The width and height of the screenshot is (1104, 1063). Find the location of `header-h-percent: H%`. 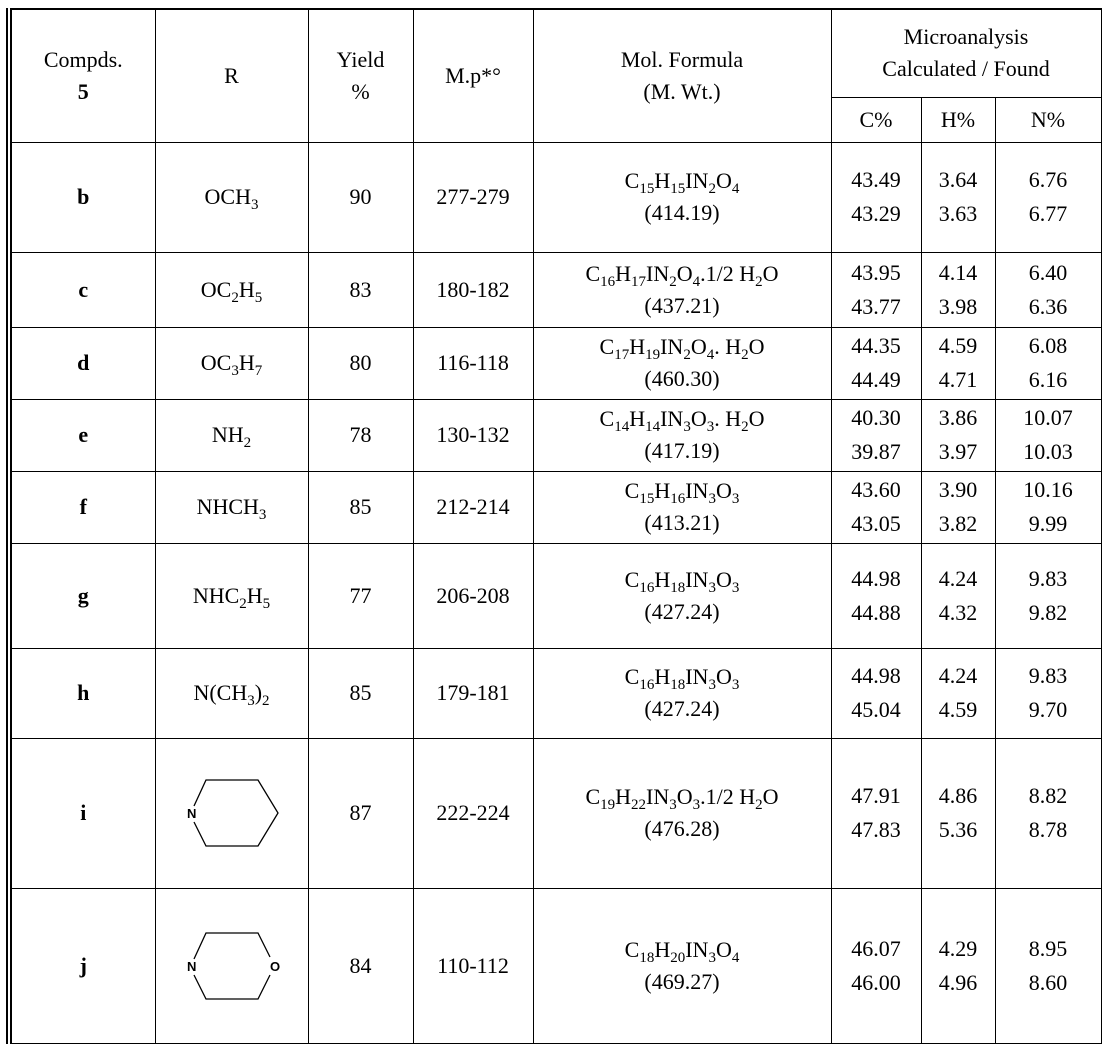

header-h-percent: H% is located at coordinates (958, 119).